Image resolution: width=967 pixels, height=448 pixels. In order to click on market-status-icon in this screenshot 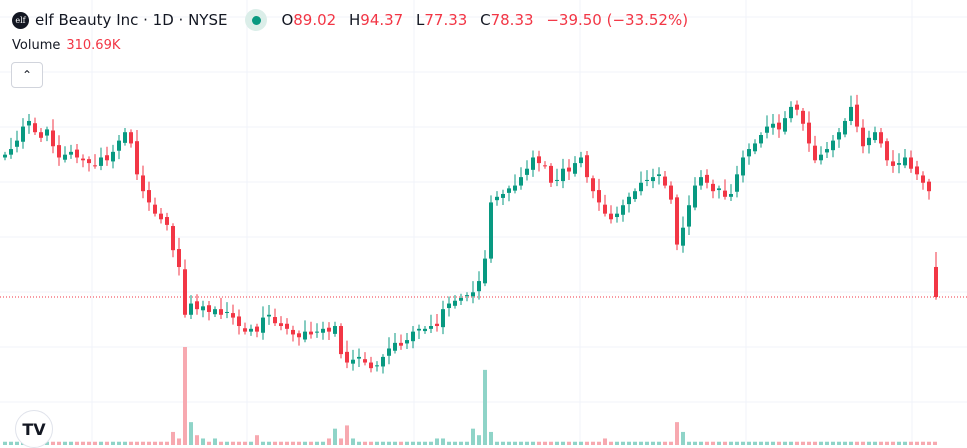, I will do `click(256, 20)`.